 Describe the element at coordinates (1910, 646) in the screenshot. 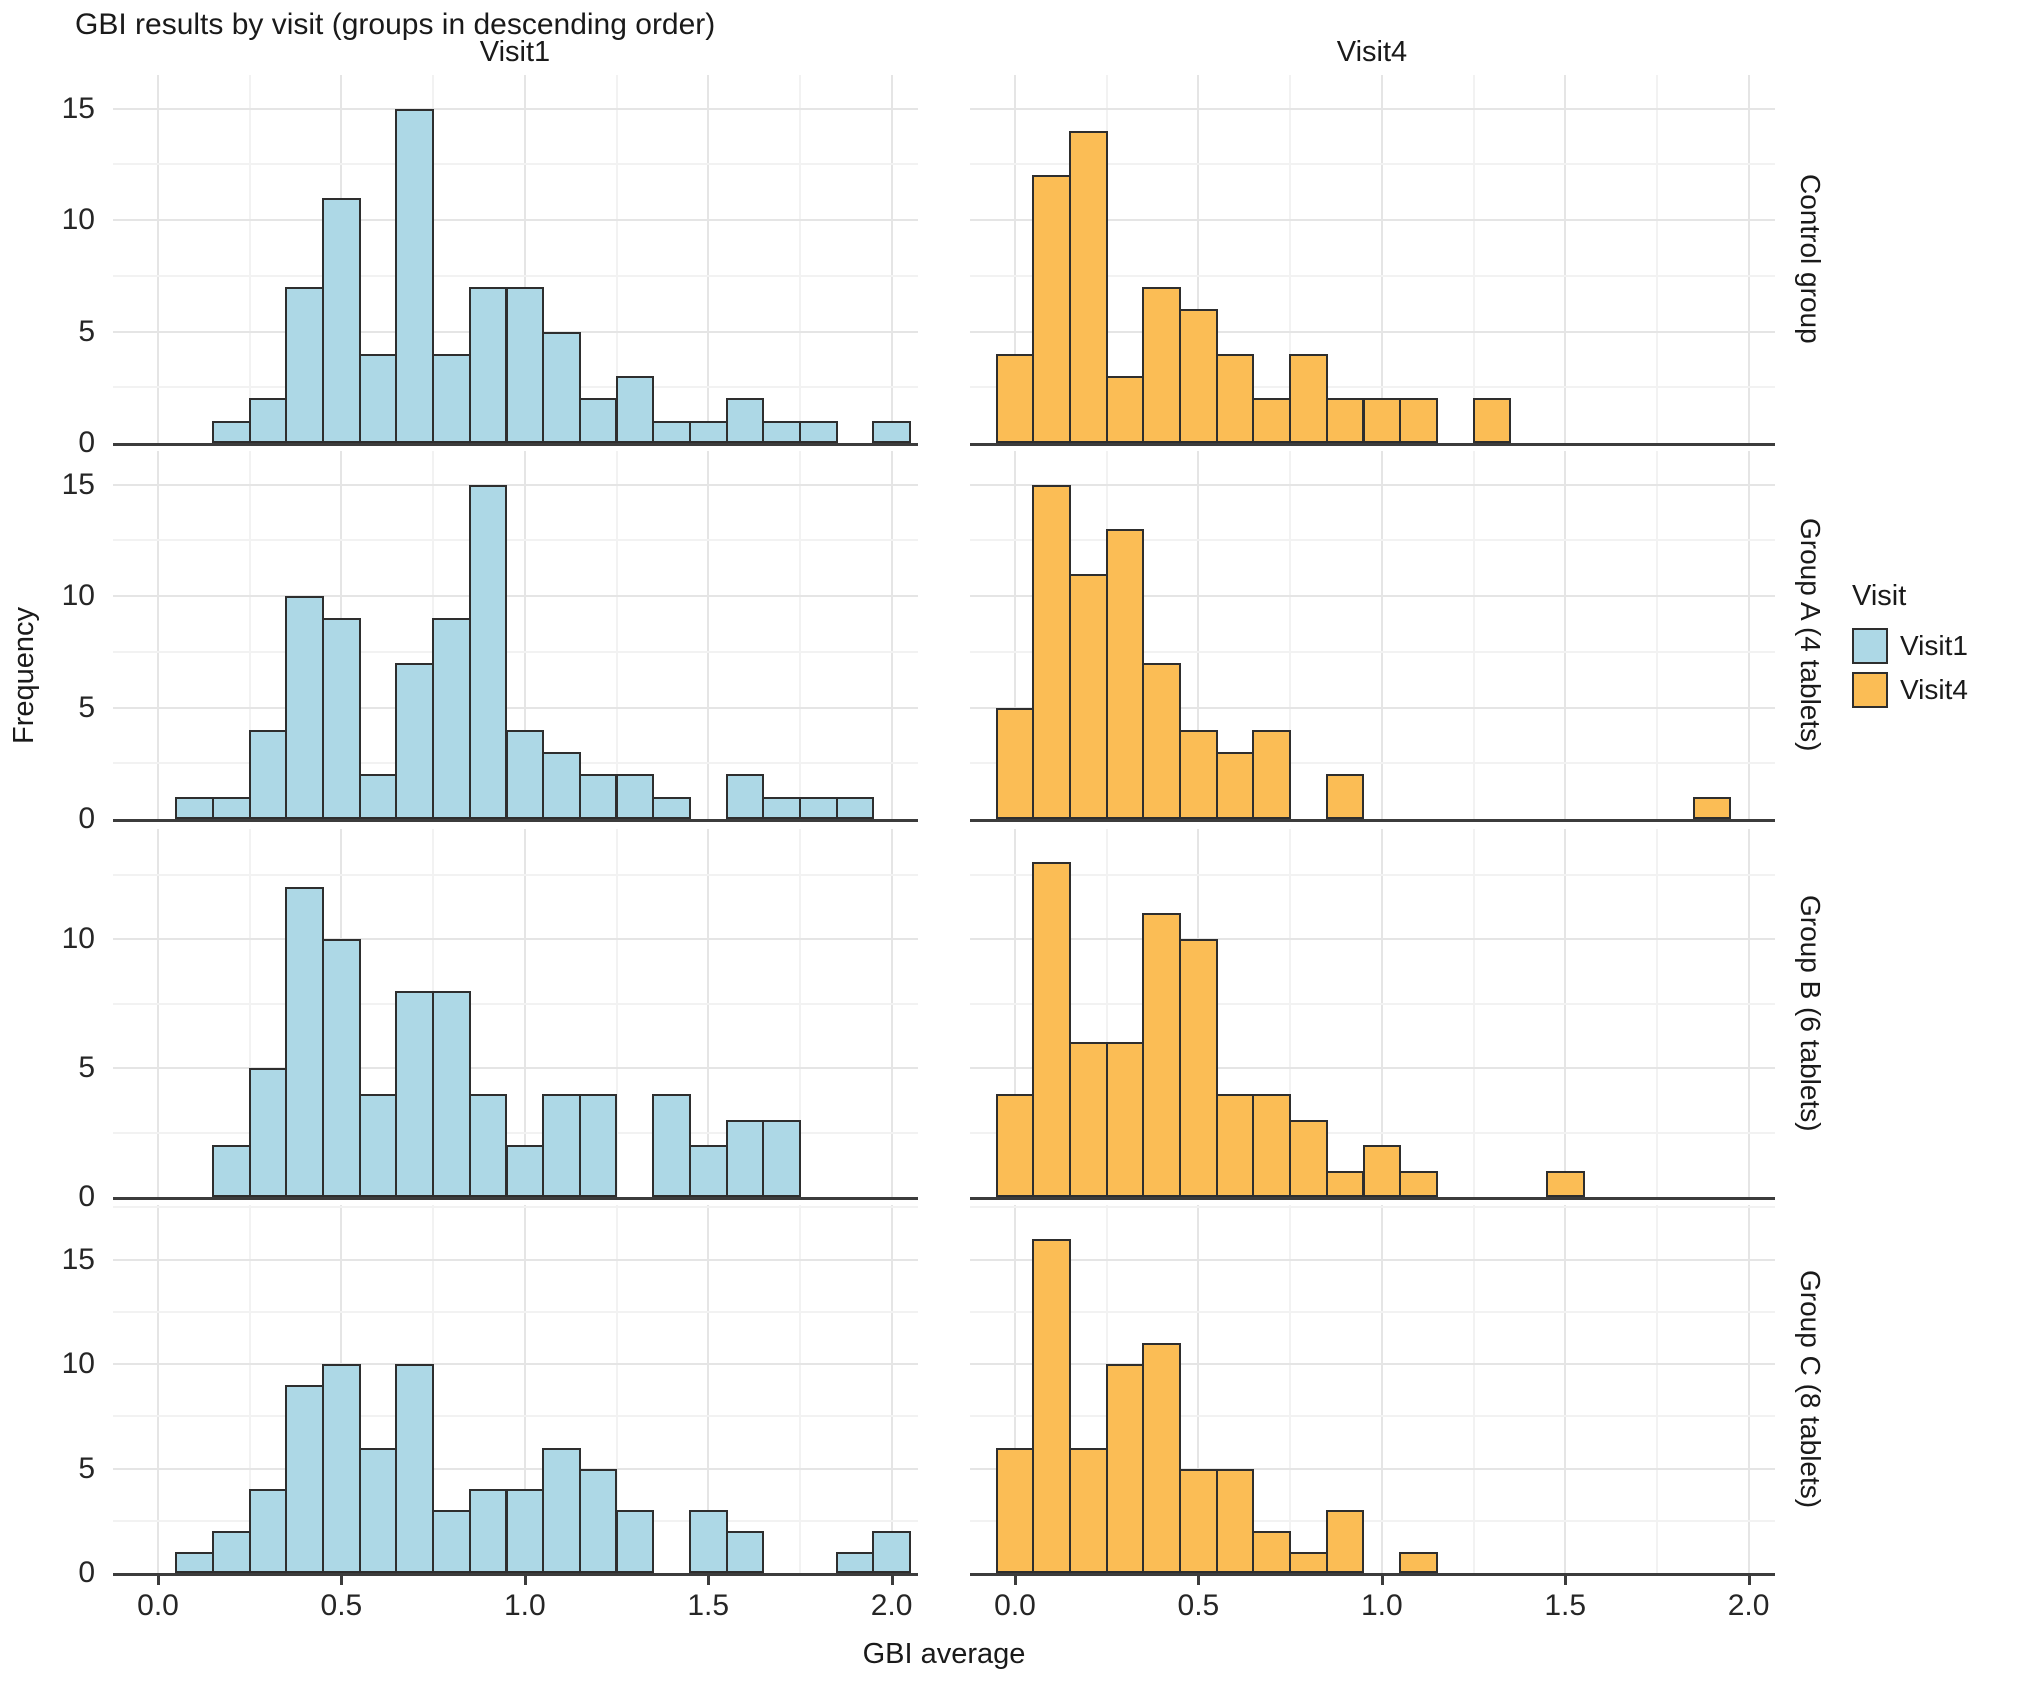

I see `legend-entry-visit1: Visit1` at that location.